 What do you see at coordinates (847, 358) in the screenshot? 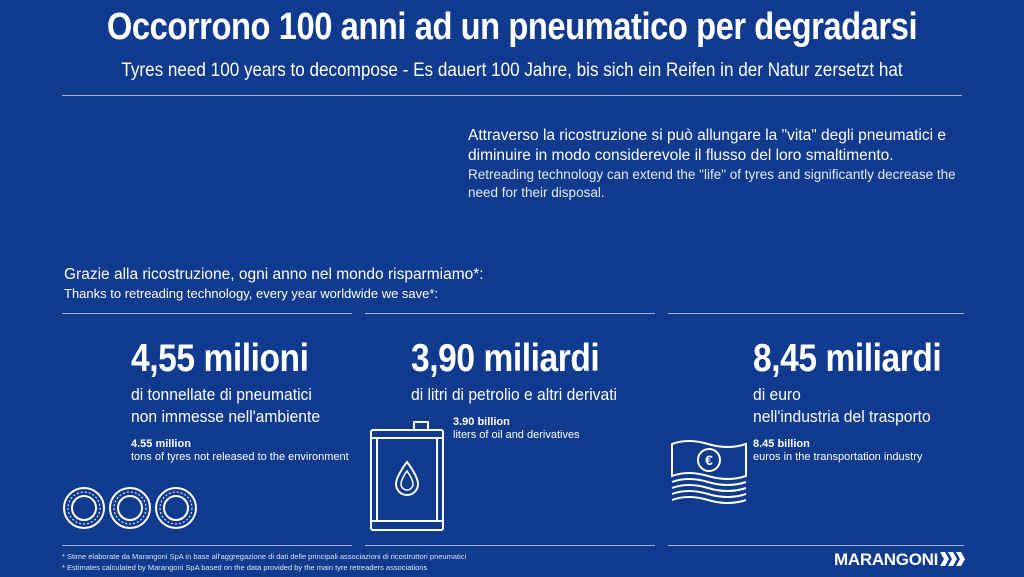
I see `stat-value: 8,45 miliardi` at bounding box center [847, 358].